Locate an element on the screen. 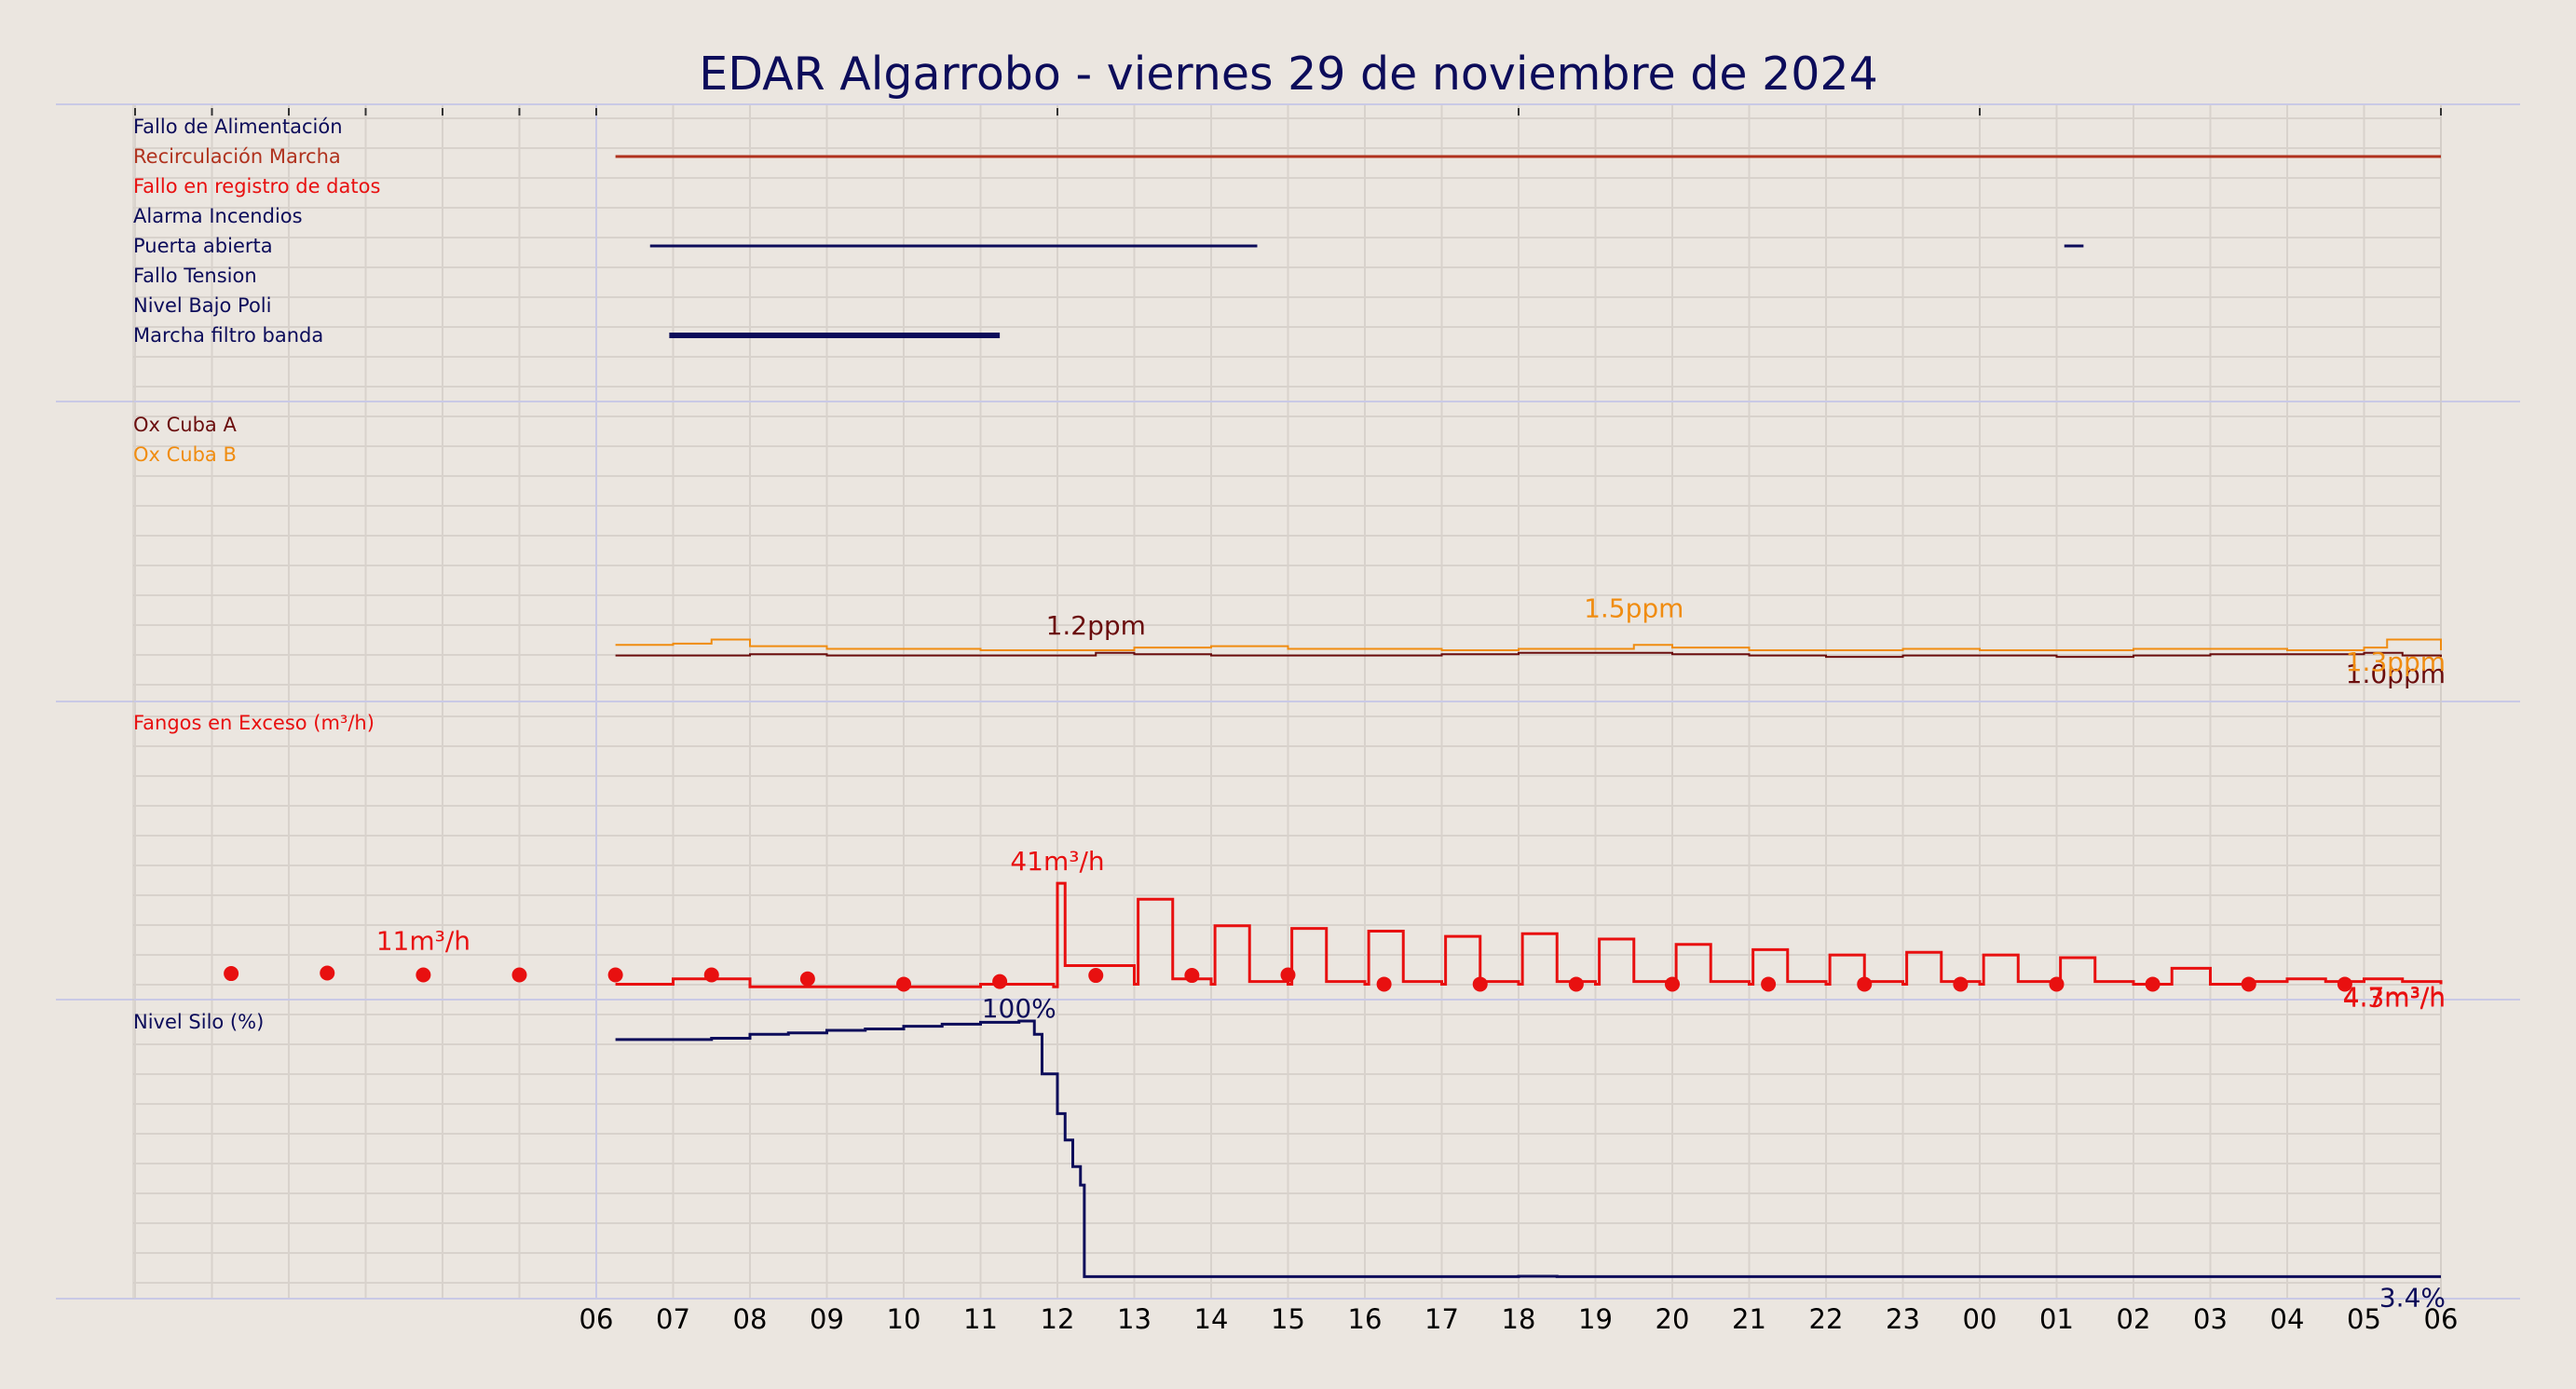 The height and width of the screenshot is (1389, 2576). x-tick-label: 09 is located at coordinates (827, 1319).